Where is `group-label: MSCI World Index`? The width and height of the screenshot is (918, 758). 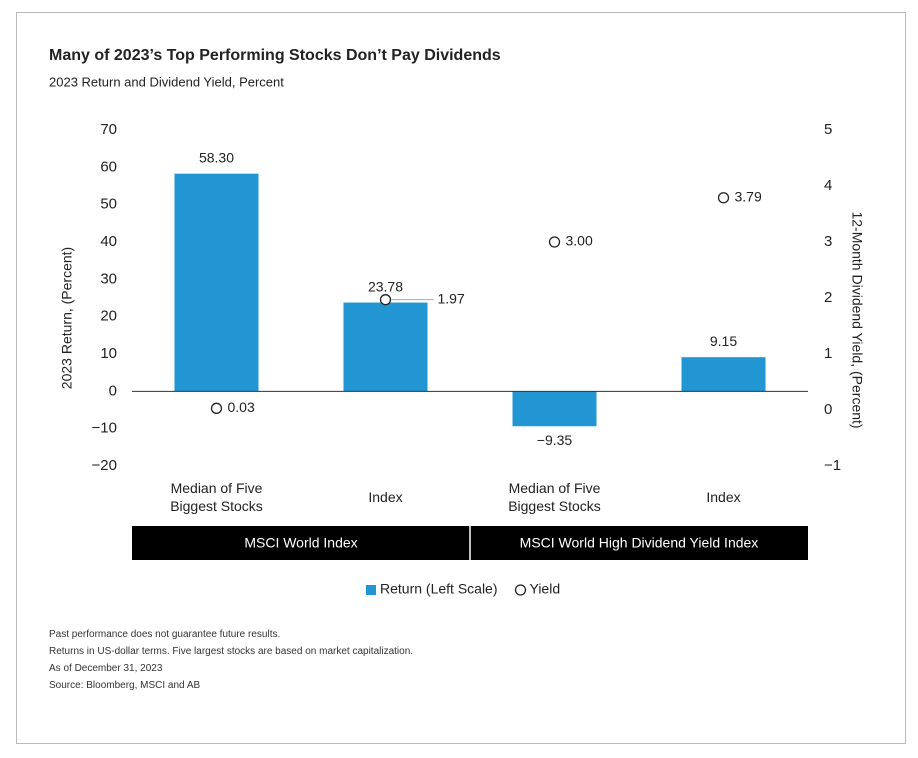 group-label: MSCI World Index is located at coordinates (300, 543).